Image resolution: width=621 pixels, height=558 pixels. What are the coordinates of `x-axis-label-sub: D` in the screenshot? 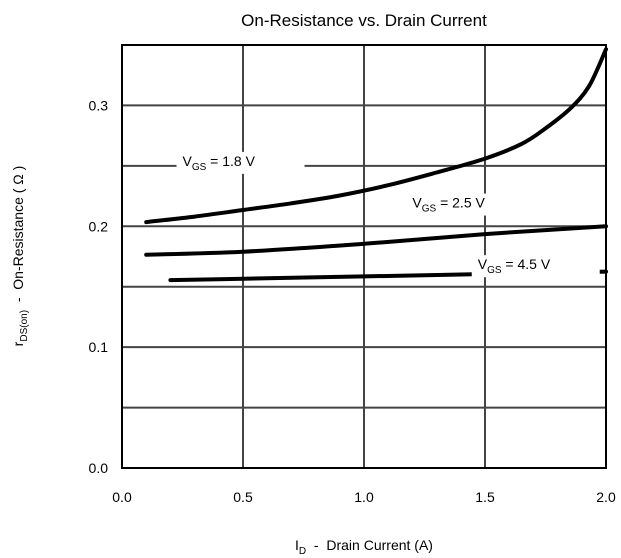 It's located at (302, 551).